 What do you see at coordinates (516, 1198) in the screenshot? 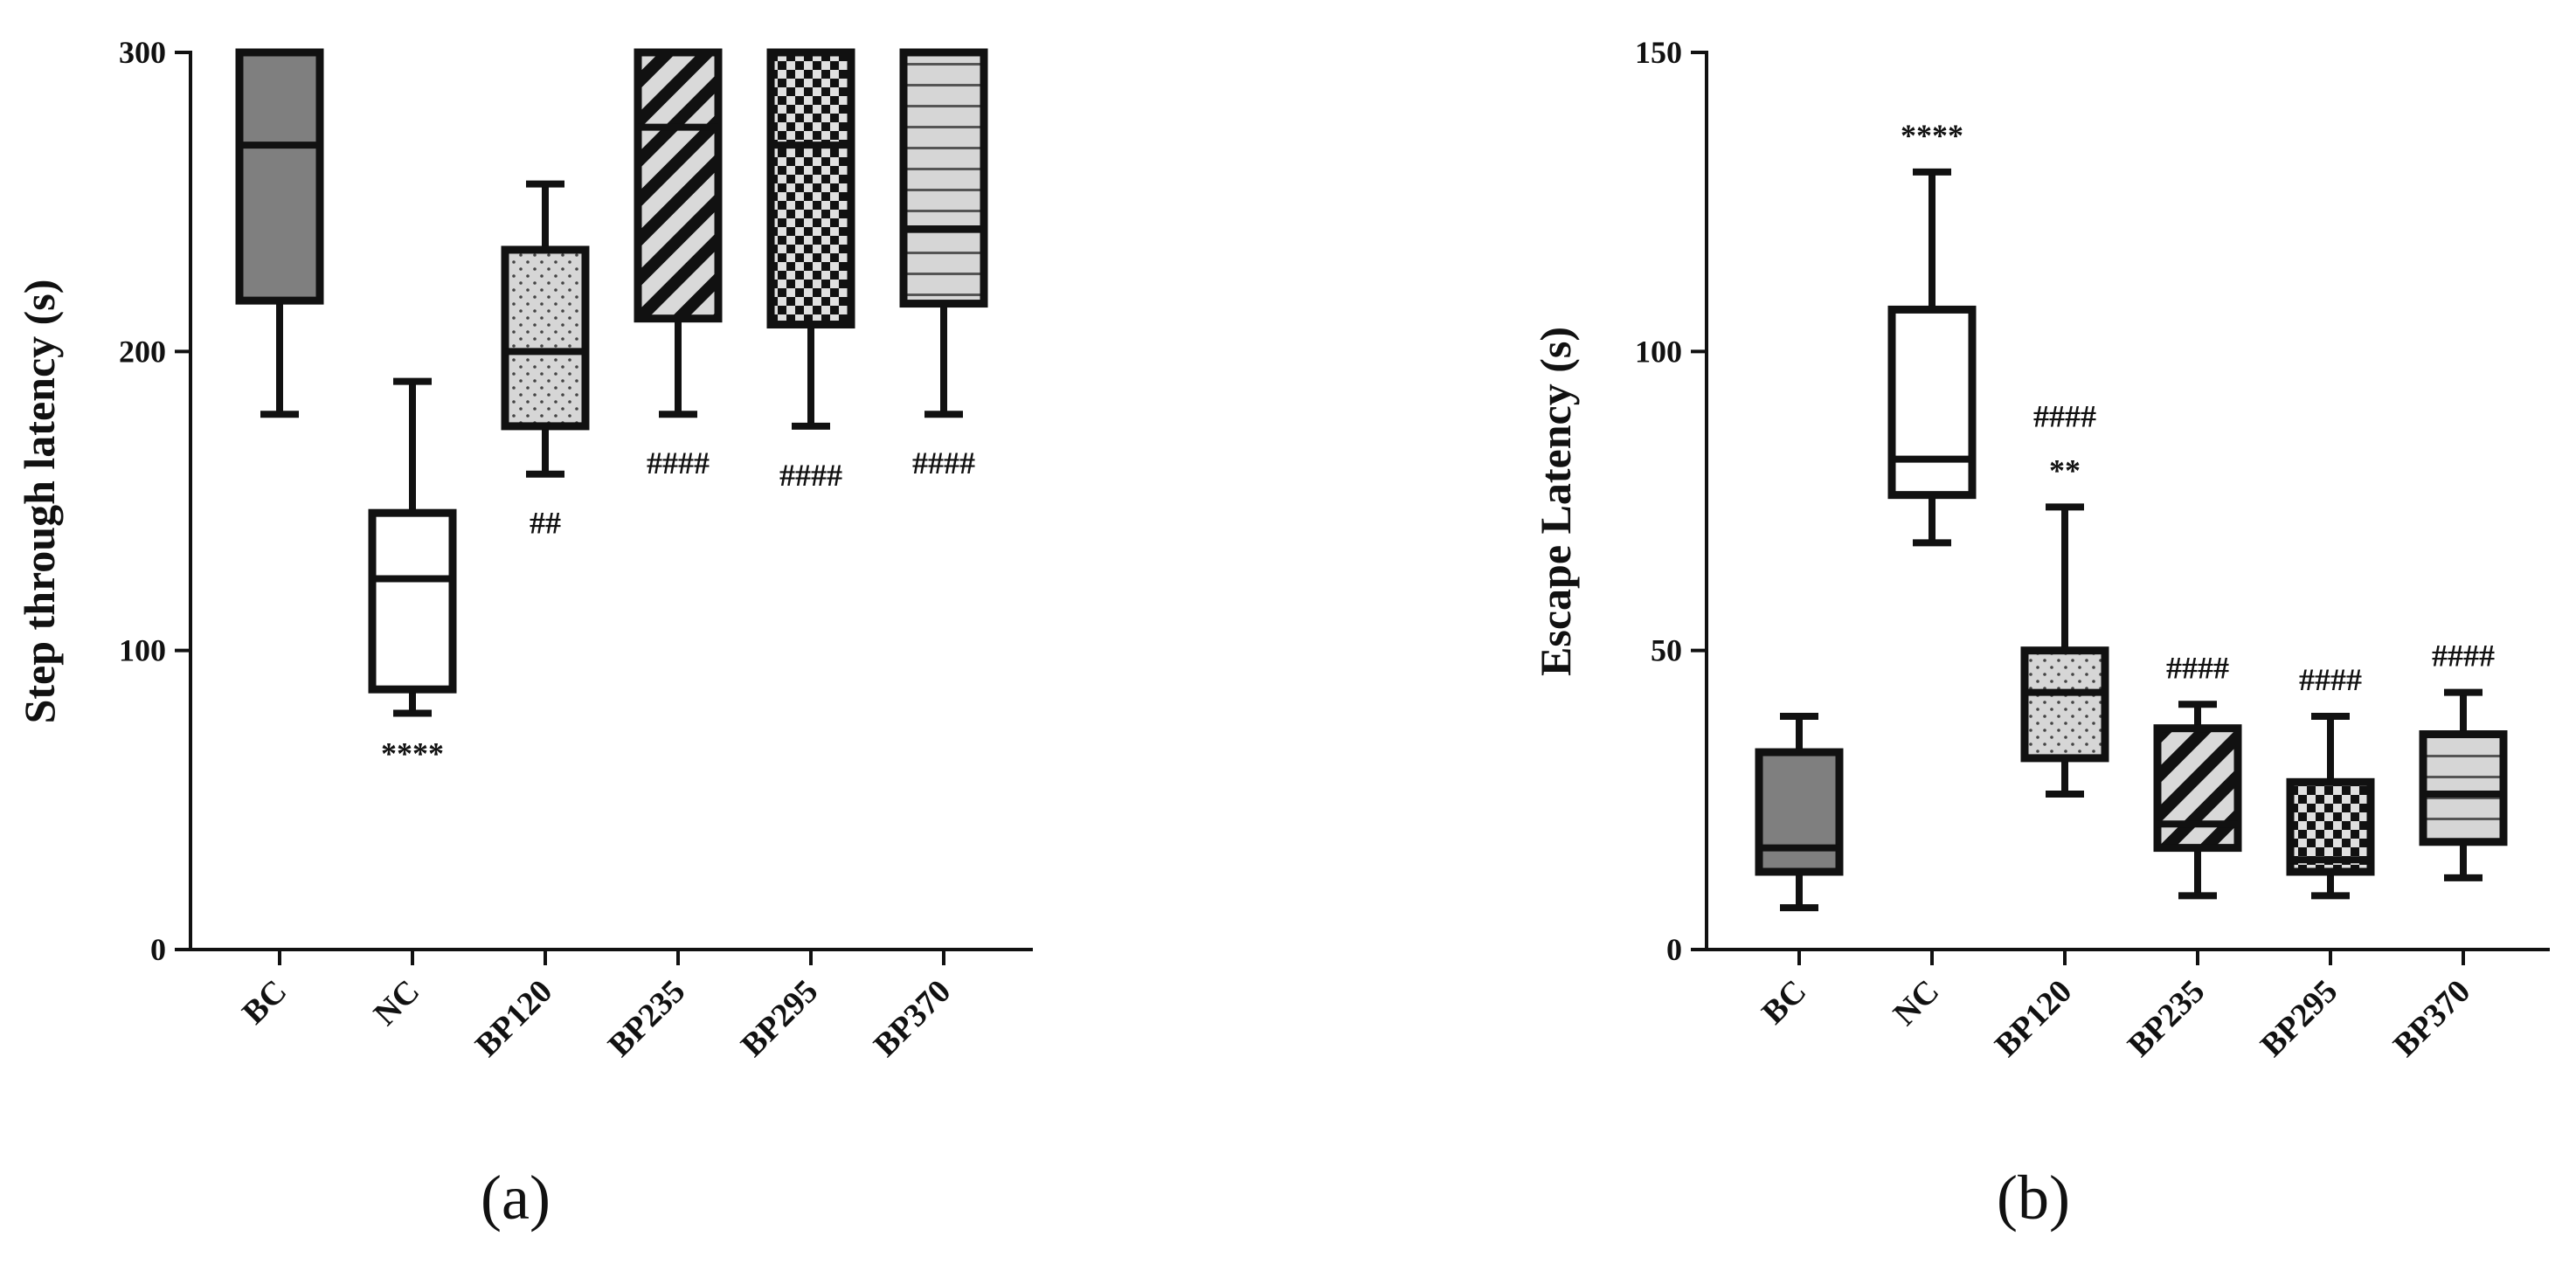
I see `chart-a-panel-label: (a)` at bounding box center [516, 1198].